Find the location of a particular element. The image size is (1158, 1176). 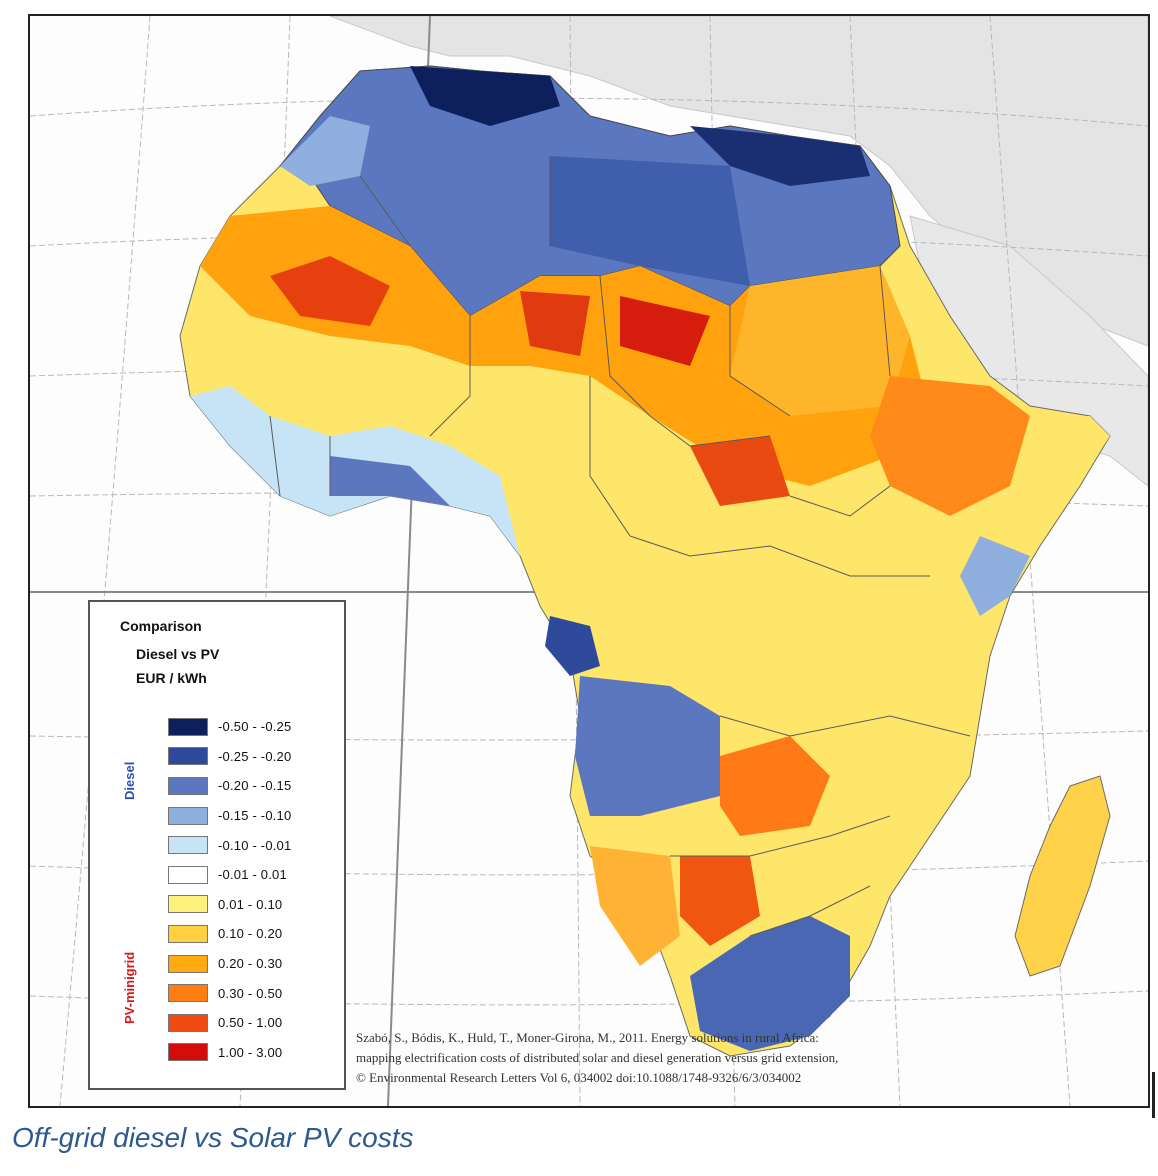

legend-row: 0.20 - 0.30 is located at coordinates (229, 964).